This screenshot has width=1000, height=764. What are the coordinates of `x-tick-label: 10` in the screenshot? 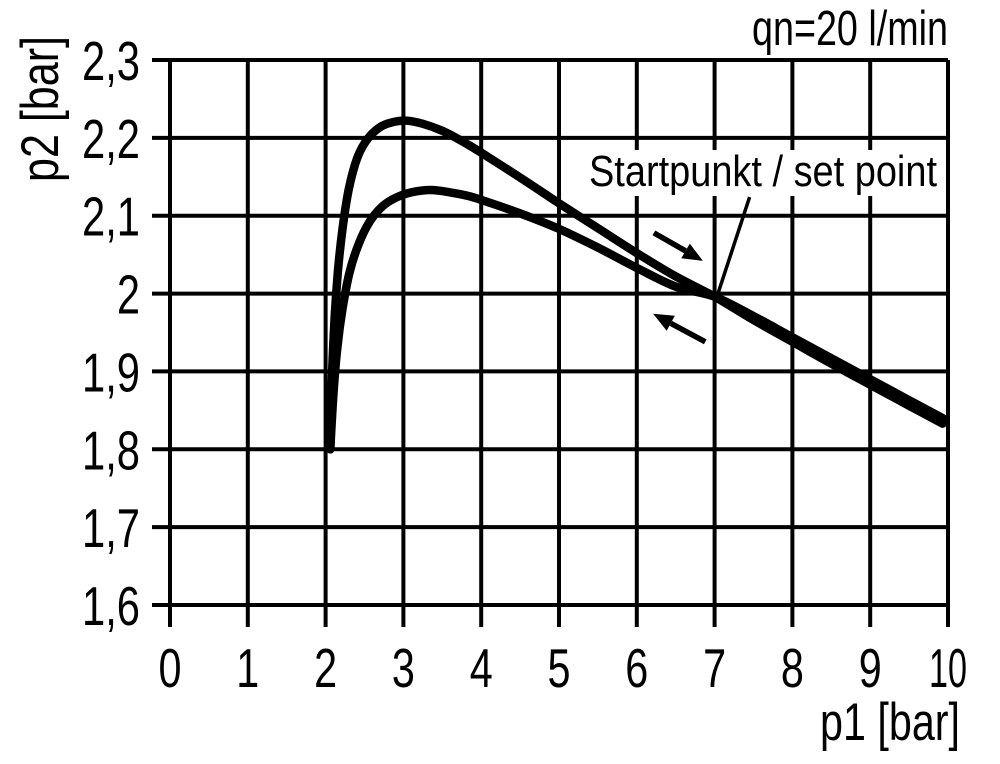 It's located at (948, 668).